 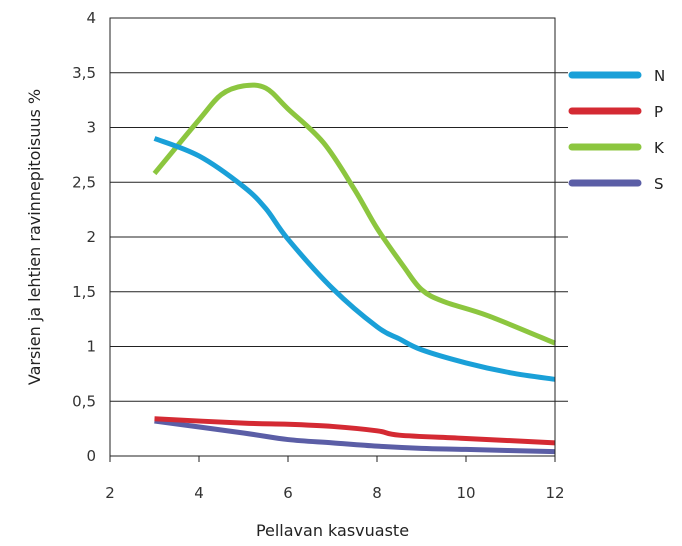 I want to click on legend-label-n: N, so click(x=659, y=76).